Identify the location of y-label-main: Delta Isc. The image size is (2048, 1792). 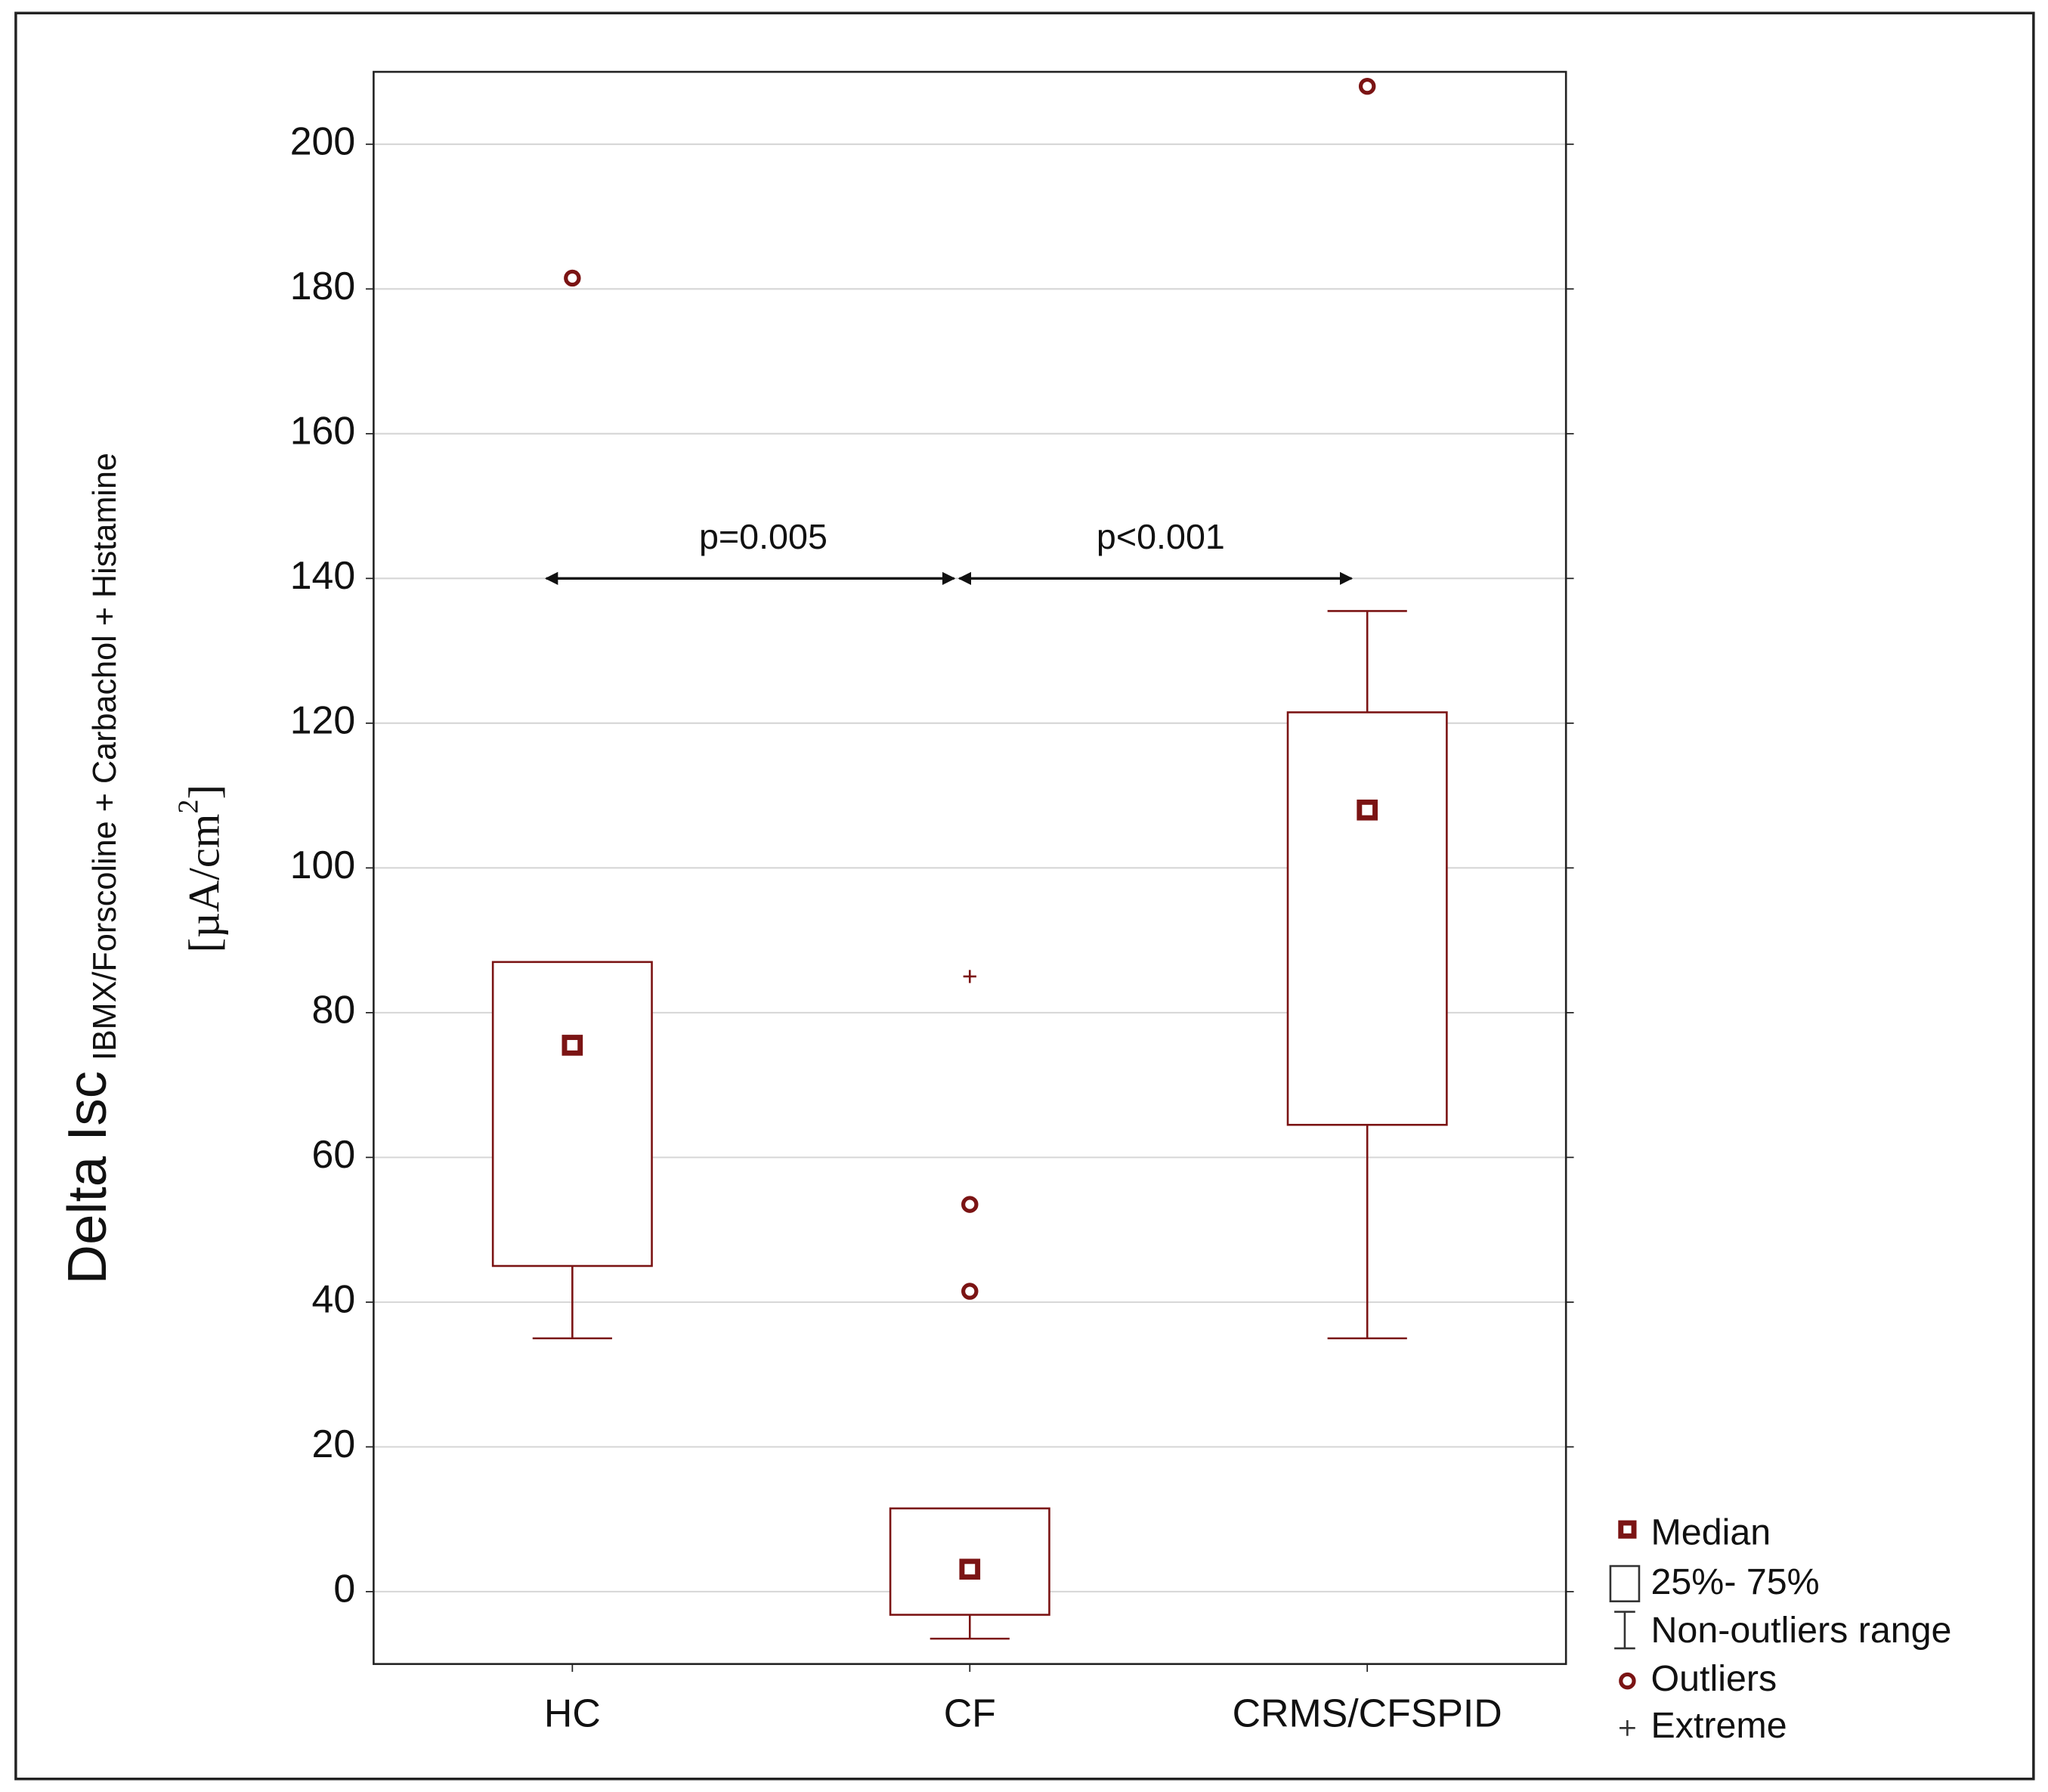
(87, 1177).